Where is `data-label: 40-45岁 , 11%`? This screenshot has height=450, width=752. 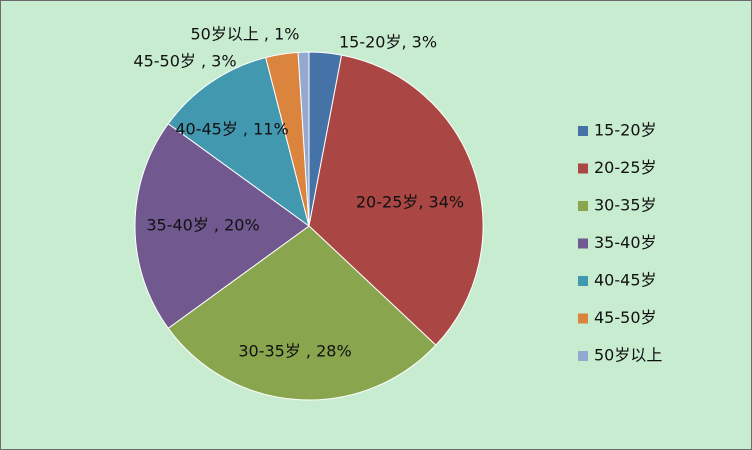 data-label: 40-45岁 , 11% is located at coordinates (231, 129).